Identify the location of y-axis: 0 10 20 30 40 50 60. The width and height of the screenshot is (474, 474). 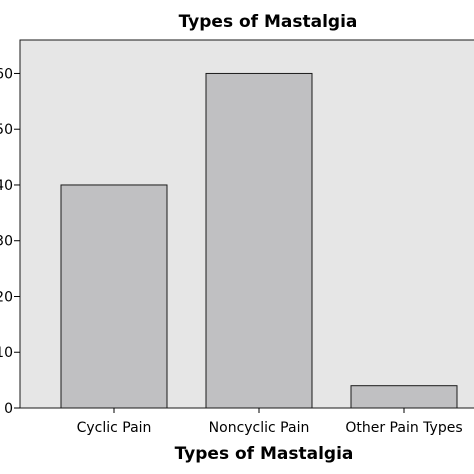
(10, 241).